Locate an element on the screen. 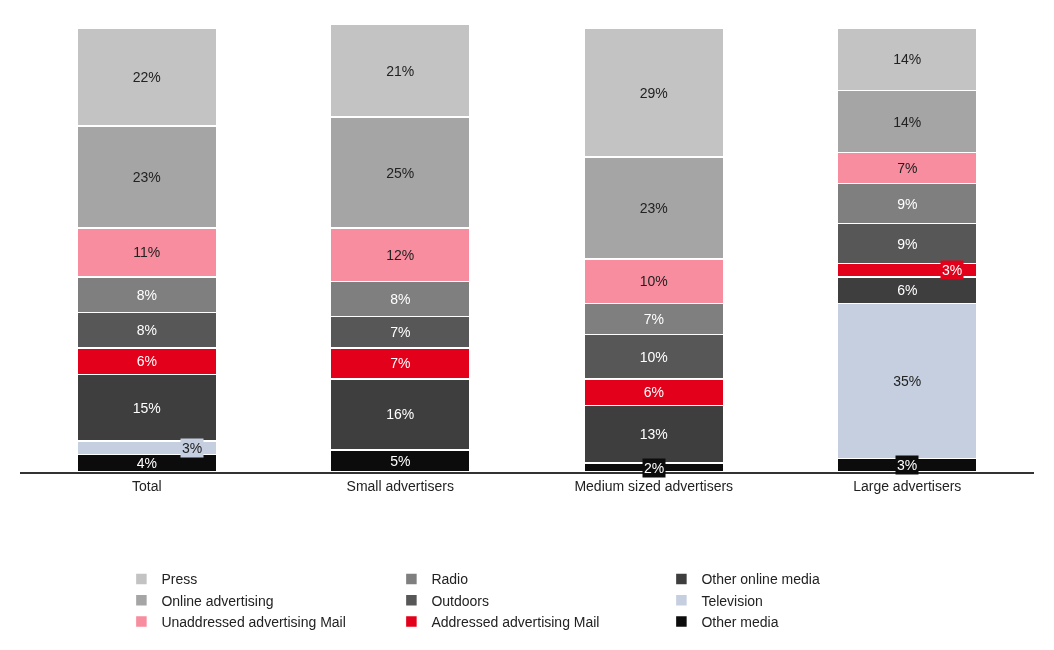 The image size is (1054, 650). data-label: 22% is located at coordinates (146, 77).